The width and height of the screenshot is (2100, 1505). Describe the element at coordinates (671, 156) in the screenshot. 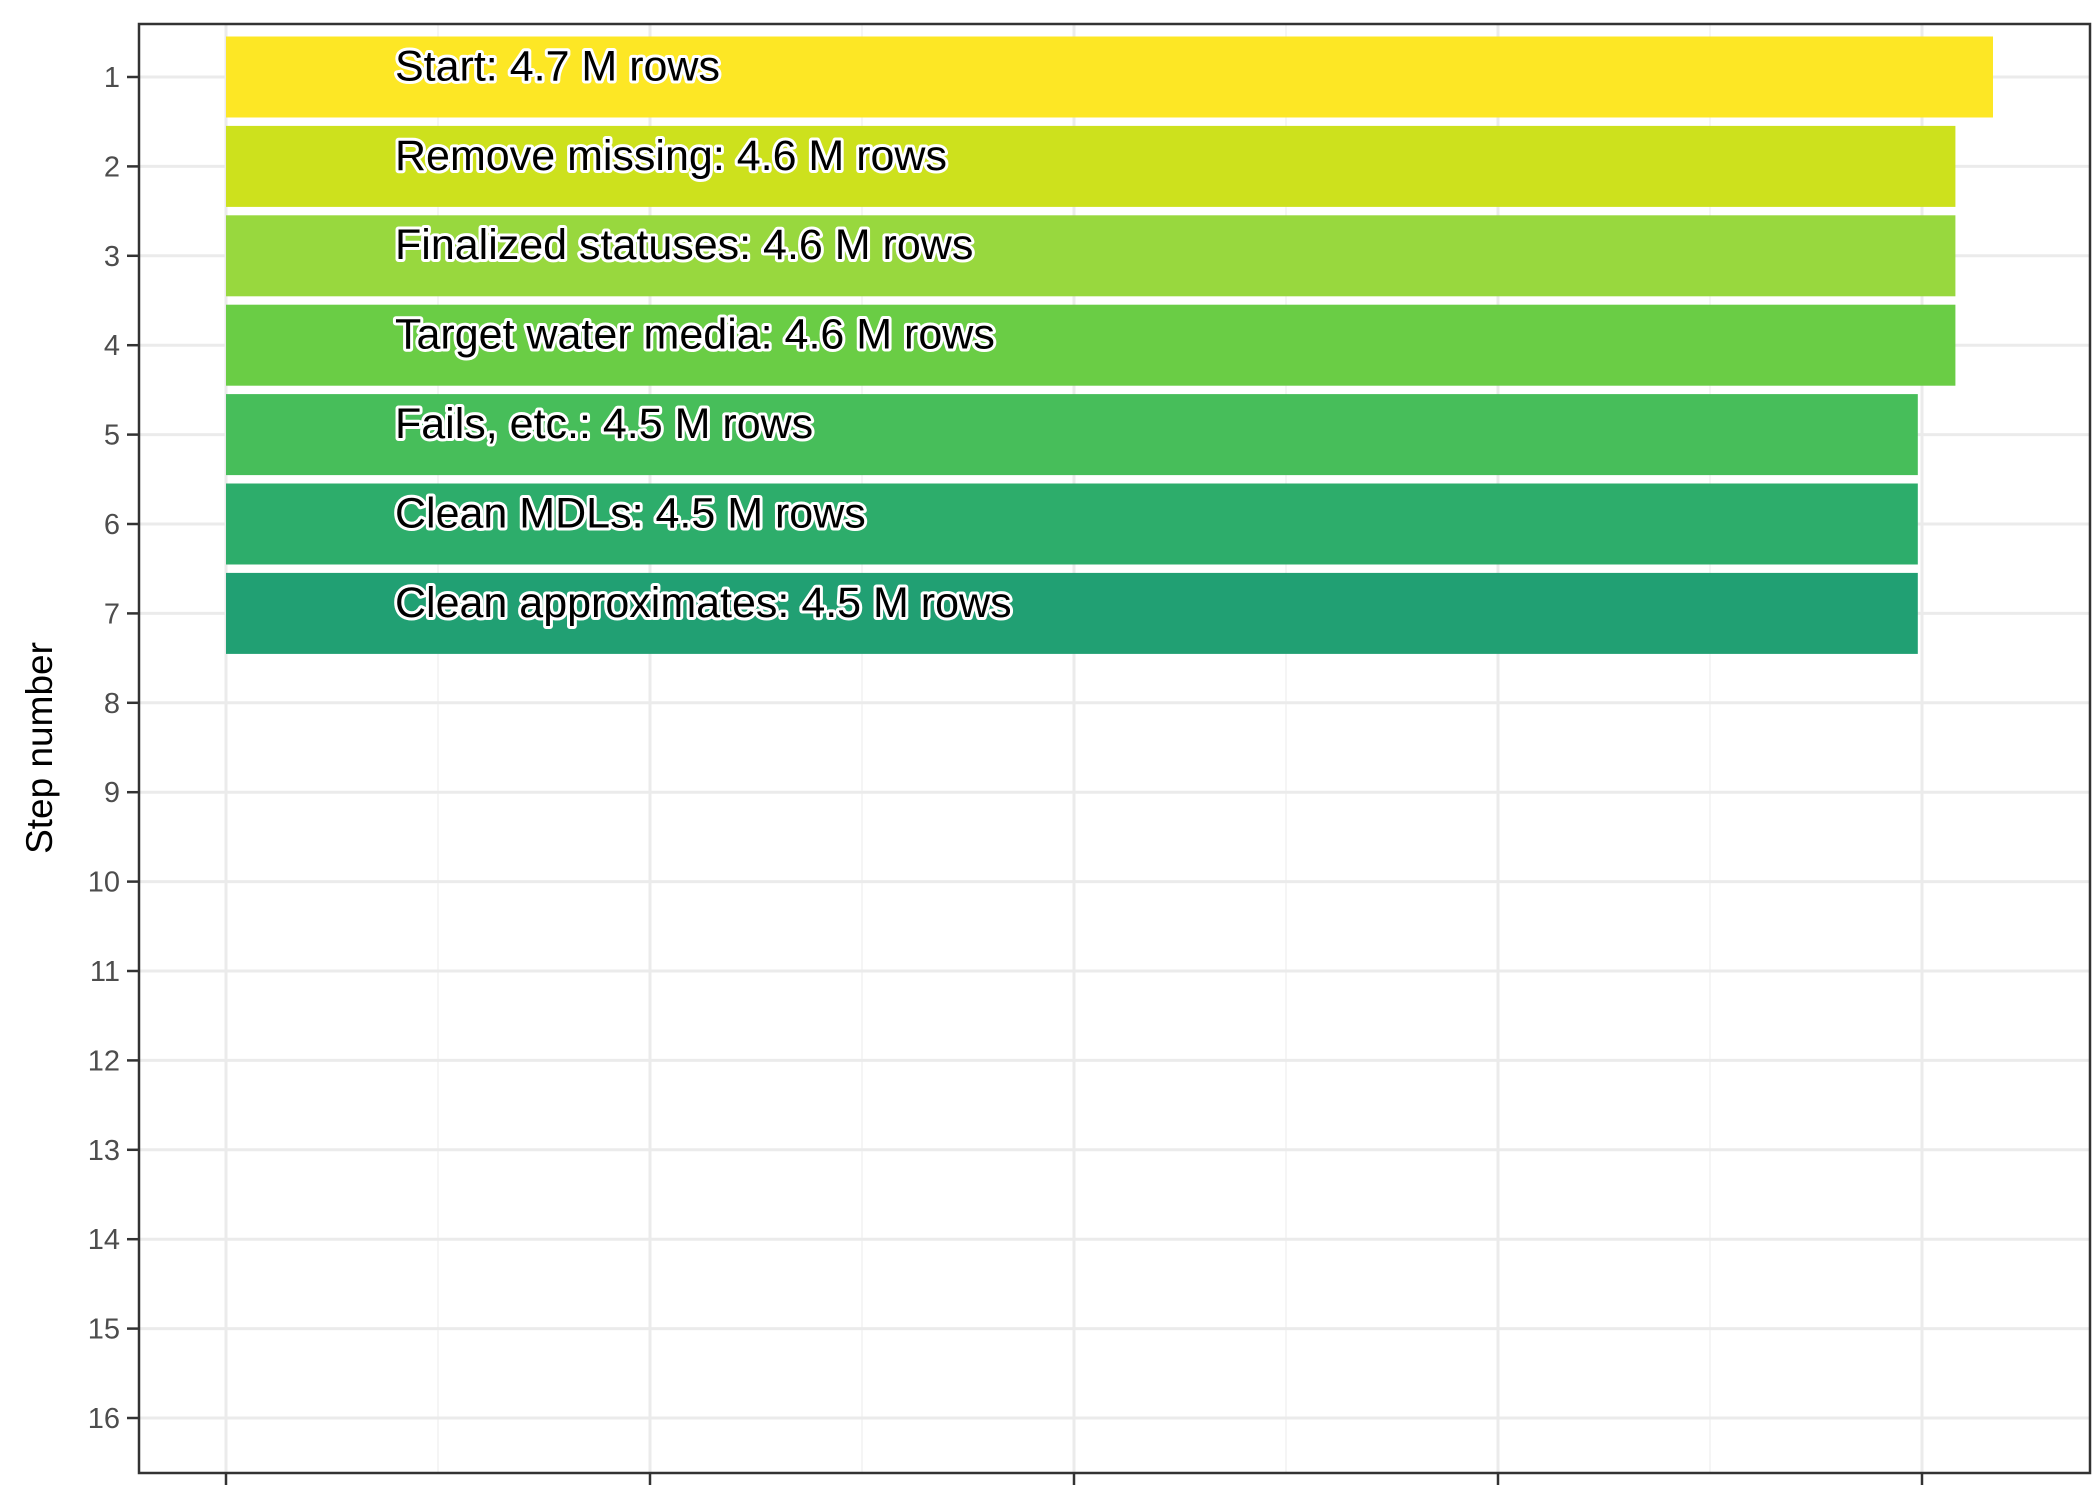

I see `bar-label-step-2: Remove missing: 4.6 M rows` at that location.